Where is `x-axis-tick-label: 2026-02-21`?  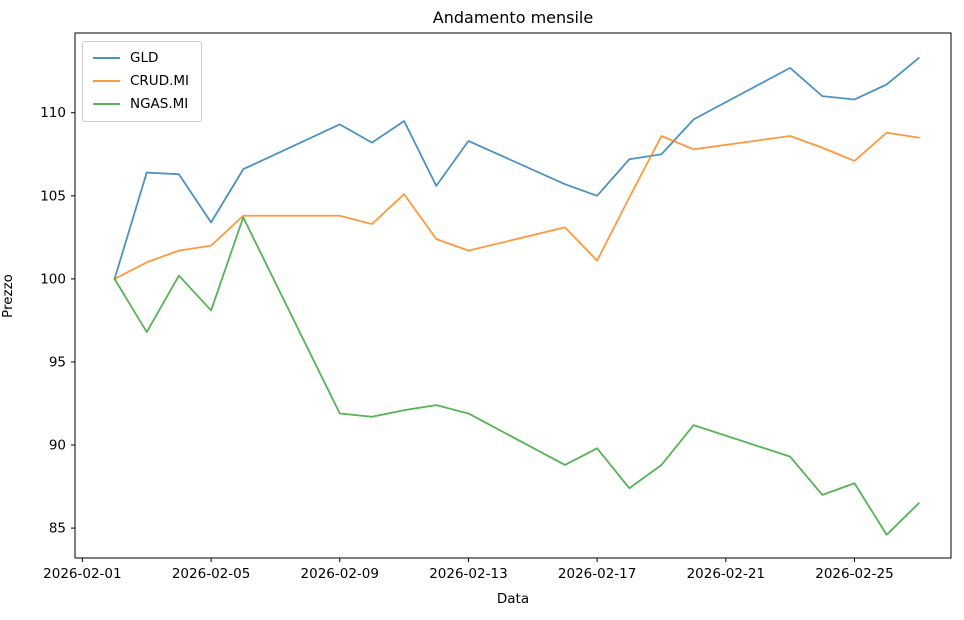 x-axis-tick-label: 2026-02-21 is located at coordinates (726, 574).